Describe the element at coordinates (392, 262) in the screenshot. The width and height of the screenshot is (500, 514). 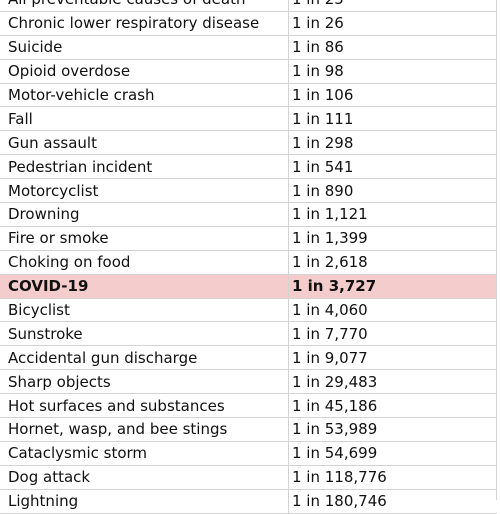
I see `odds-cell: 1 in 2,618` at that location.